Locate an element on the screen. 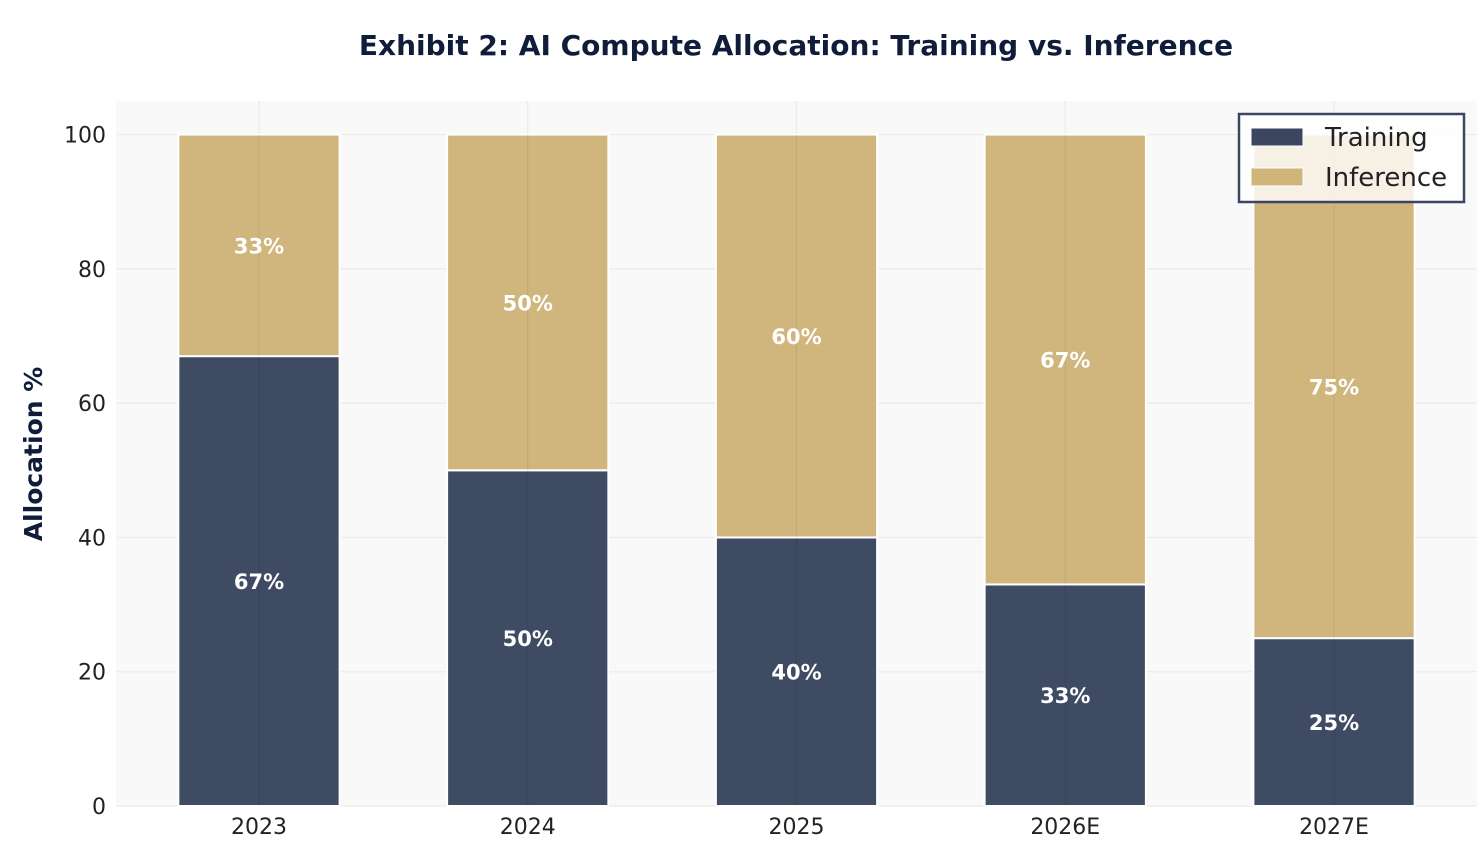 This screenshot has height=858, width=1482. bar-training-2024 is located at coordinates (528, 638).